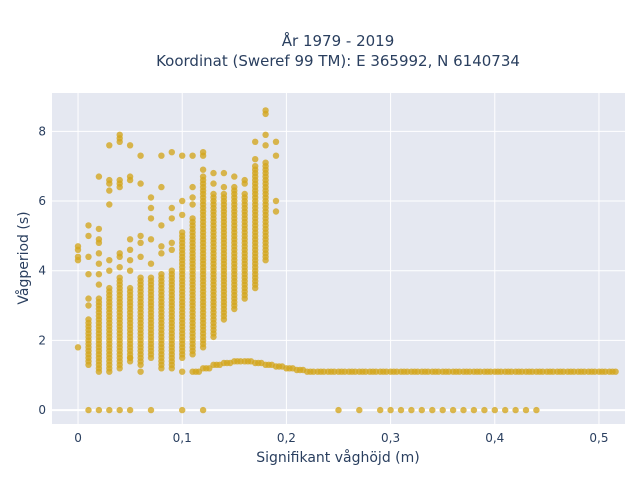 Image resolution: width=640 pixels, height=480 pixels. Describe the element at coordinates (42, 201) in the screenshot. I see `y-tick-label: 6` at that location.